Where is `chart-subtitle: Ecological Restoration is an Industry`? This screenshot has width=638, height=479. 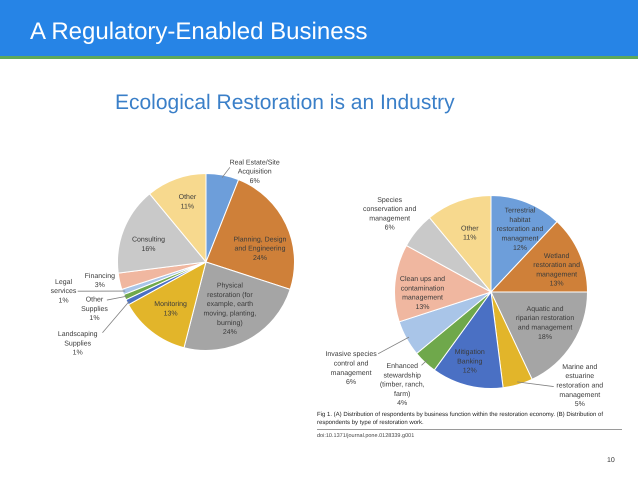
chart-subtitle: Ecological Restoration is an Industry is located at coordinates (285, 103).